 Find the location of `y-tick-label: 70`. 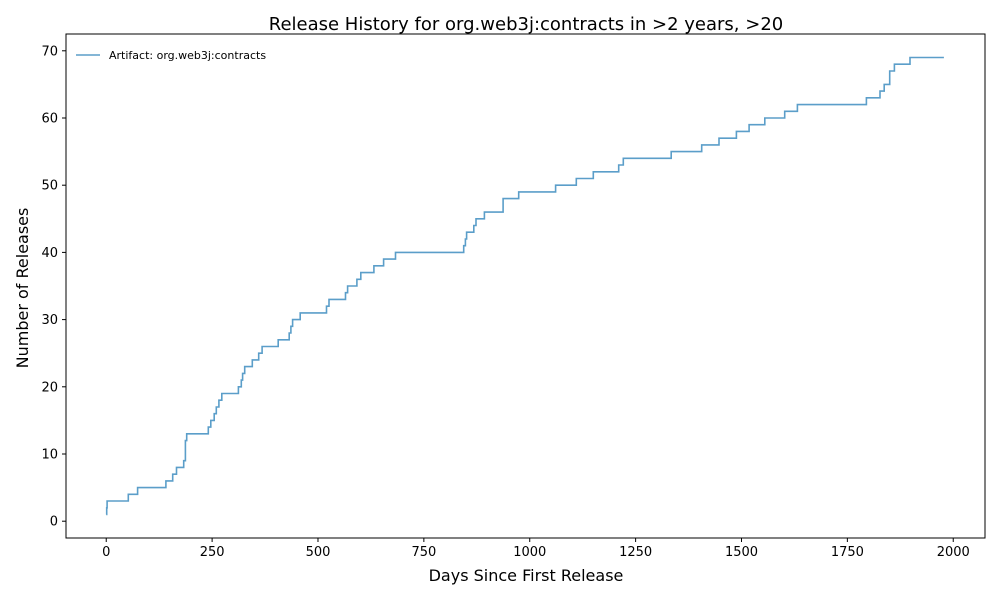

y-tick-label: 70 is located at coordinates (49, 51).